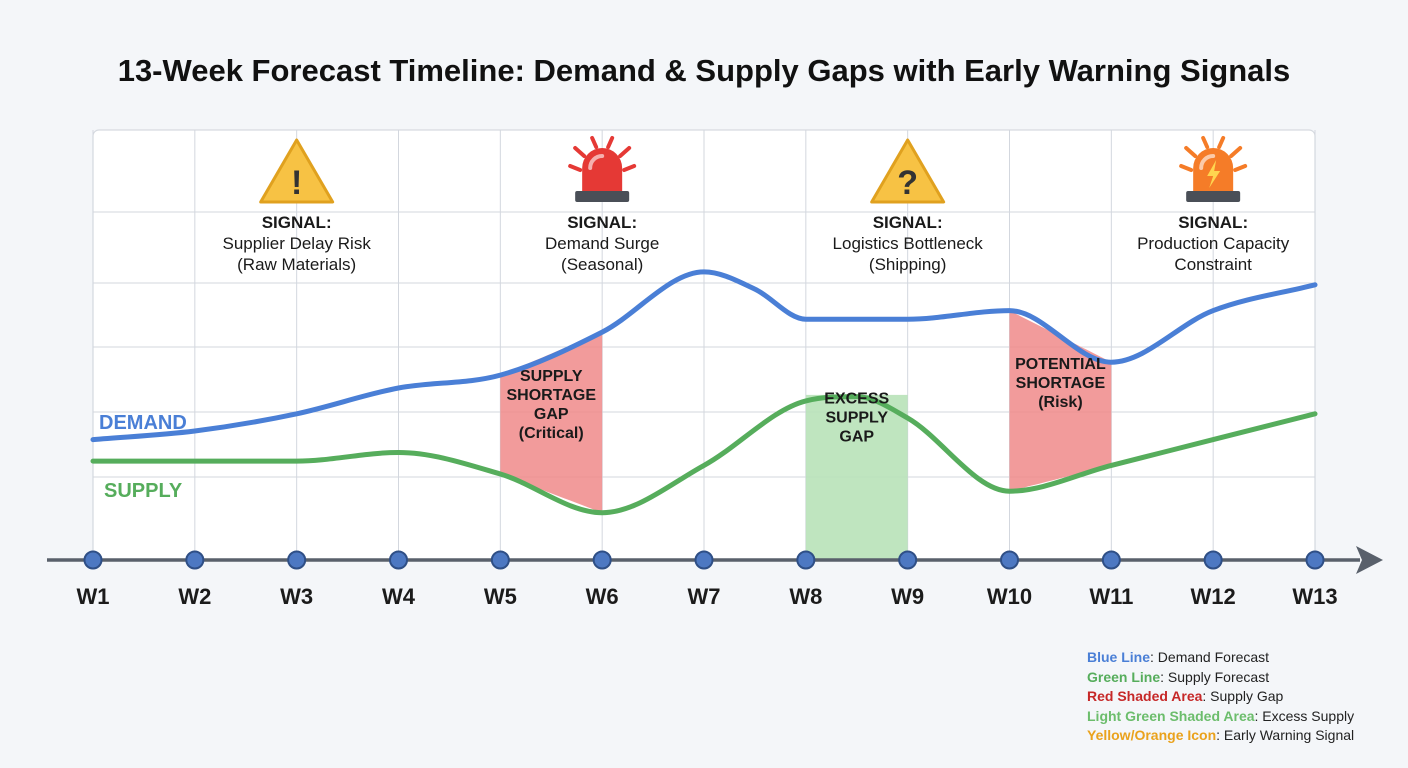 This screenshot has height=768, width=1408. What do you see at coordinates (907, 596) in the screenshot?
I see `week-label: W9` at bounding box center [907, 596].